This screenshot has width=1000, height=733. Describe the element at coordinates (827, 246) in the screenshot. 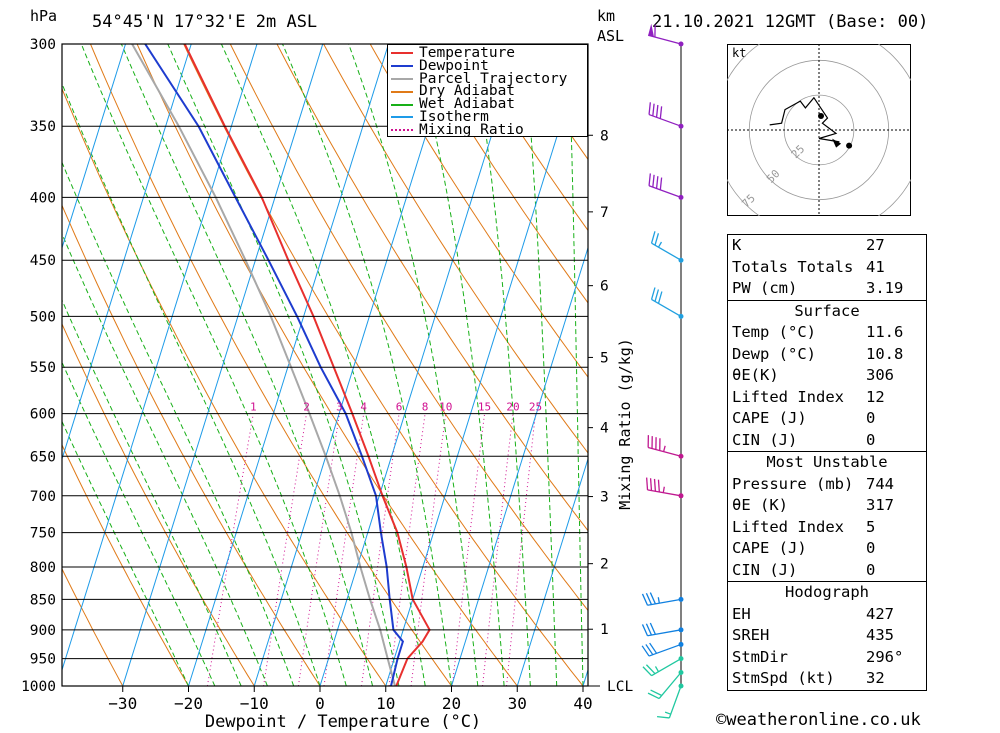

I see `index-row: K 27` at that location.